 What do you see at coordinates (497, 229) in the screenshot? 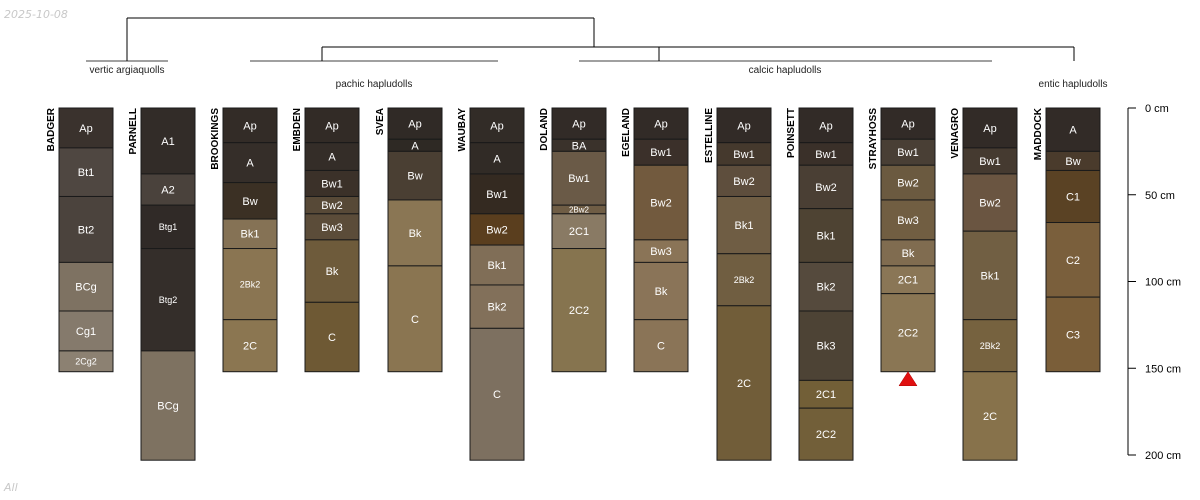
I see `horizon-waubay-bw2` at bounding box center [497, 229].